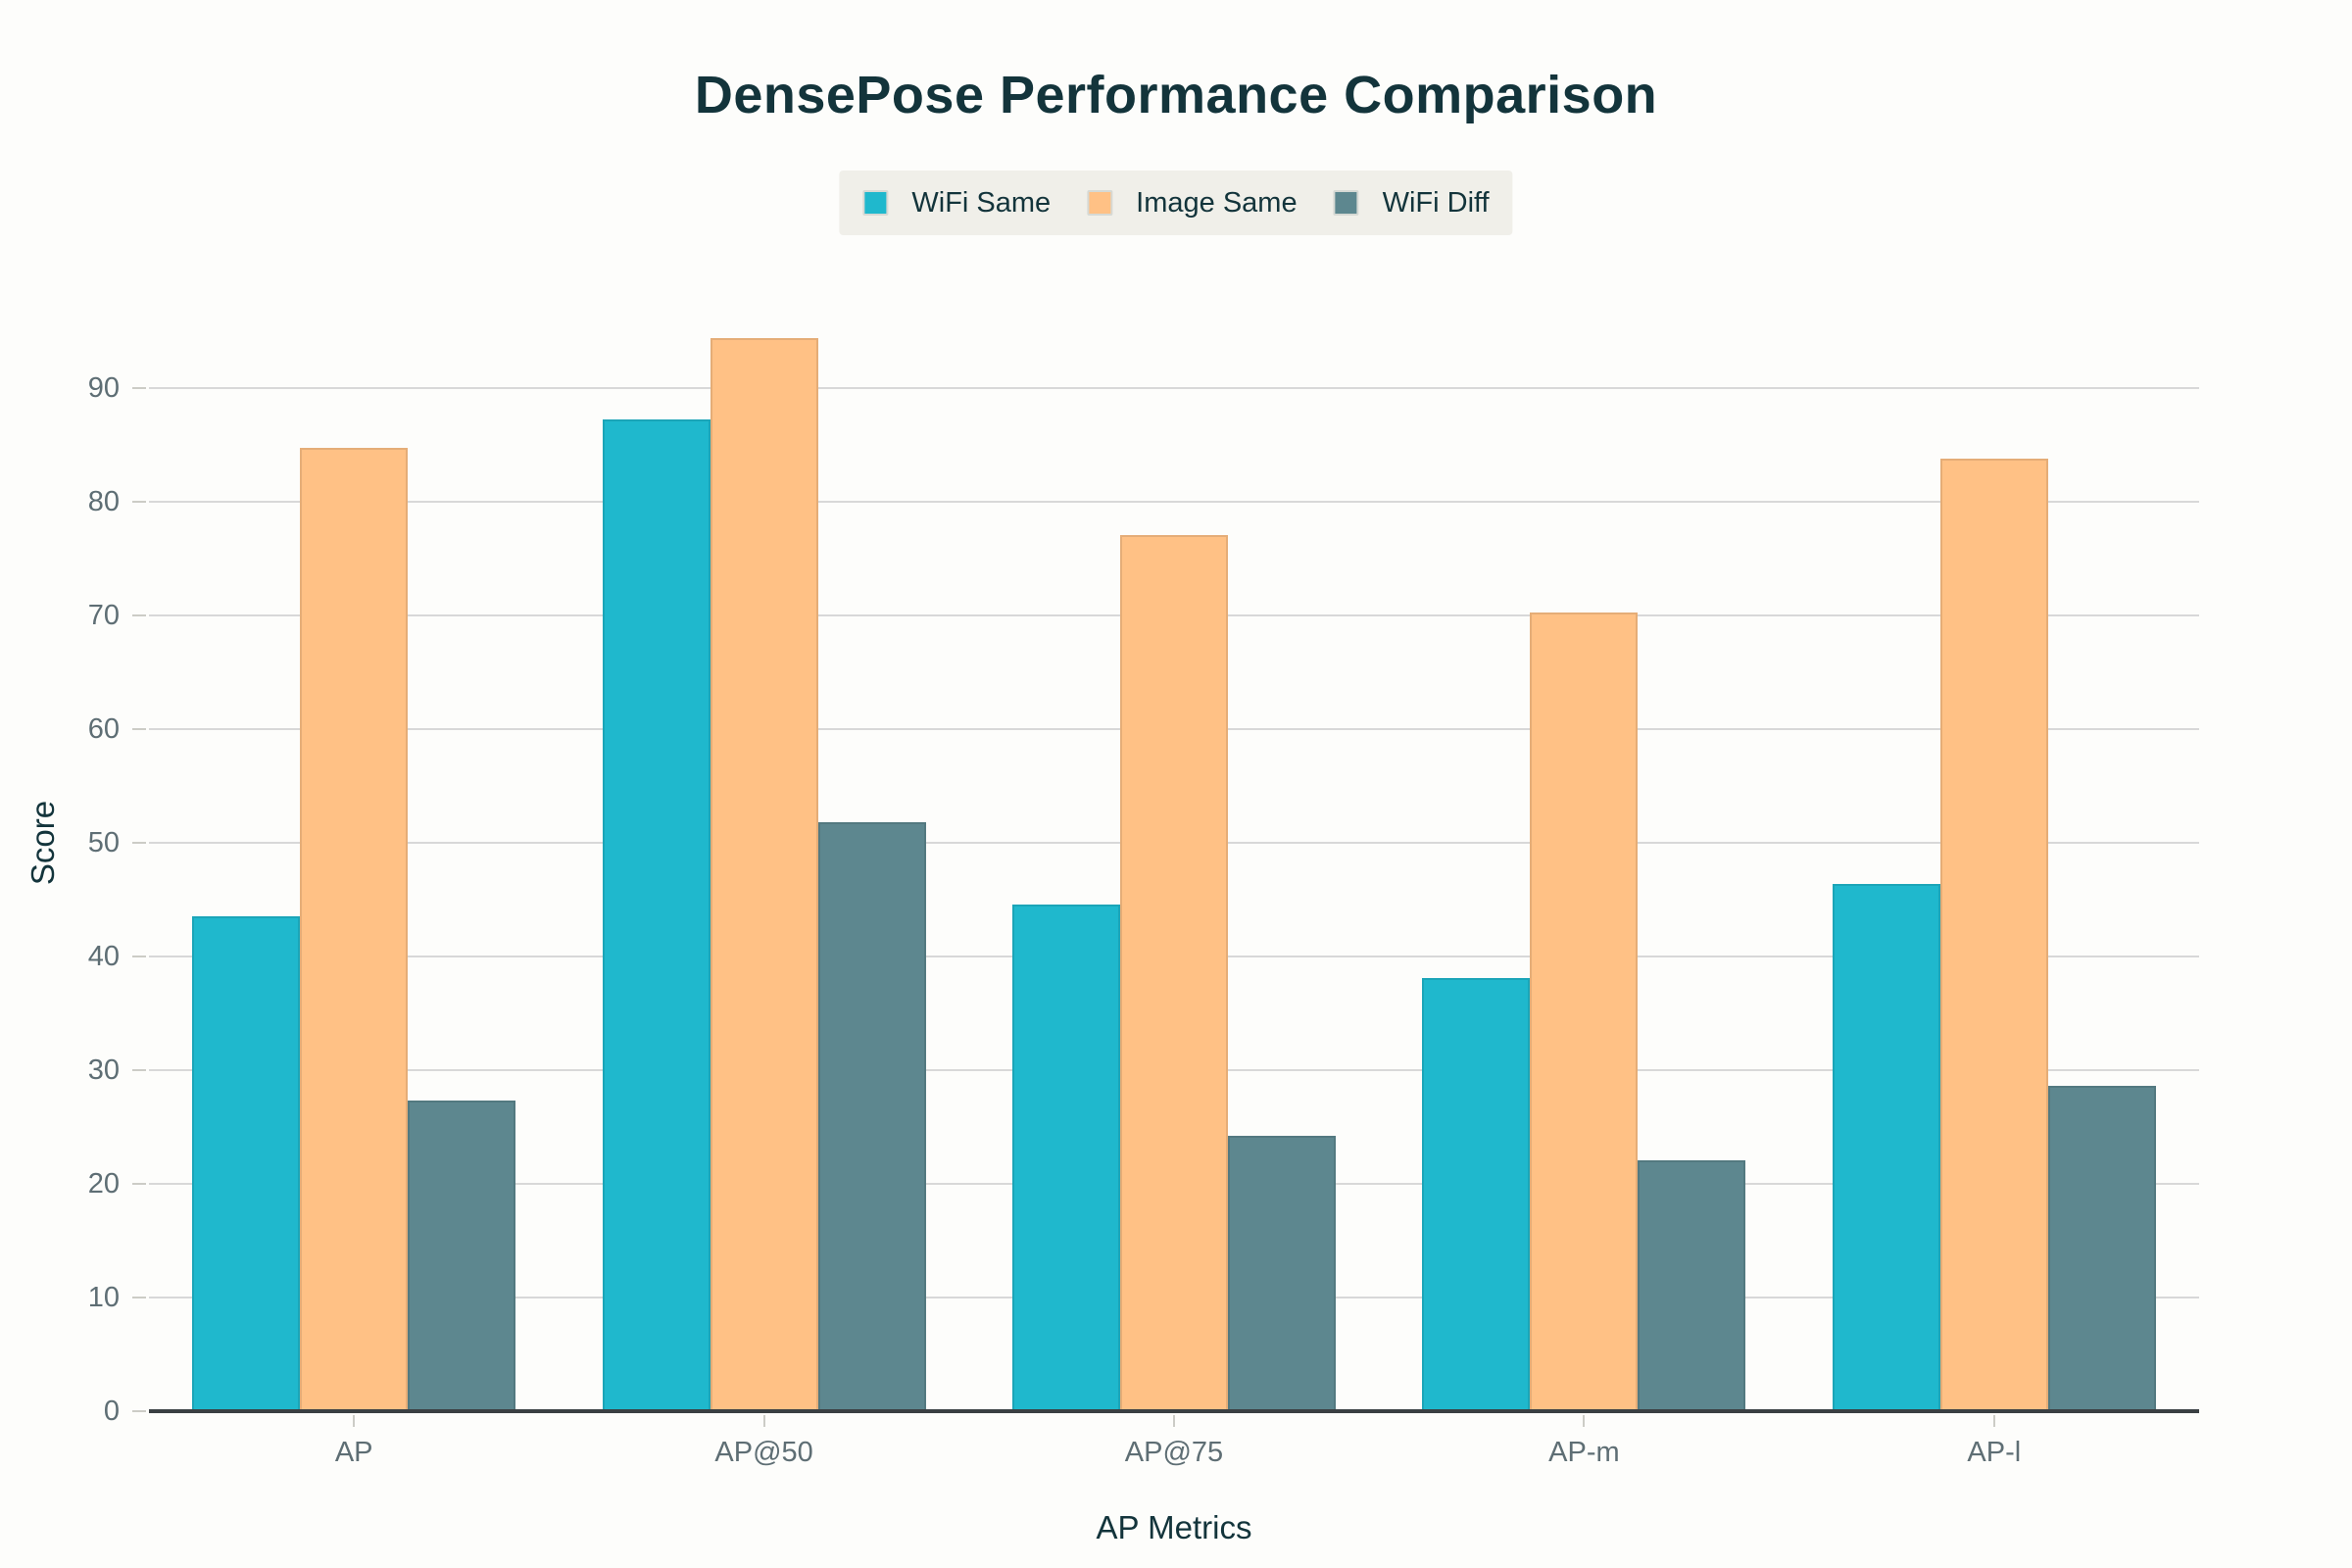 The height and width of the screenshot is (1568, 2352). I want to click on bar-image-same-ap-m, so click(1584, 1011).